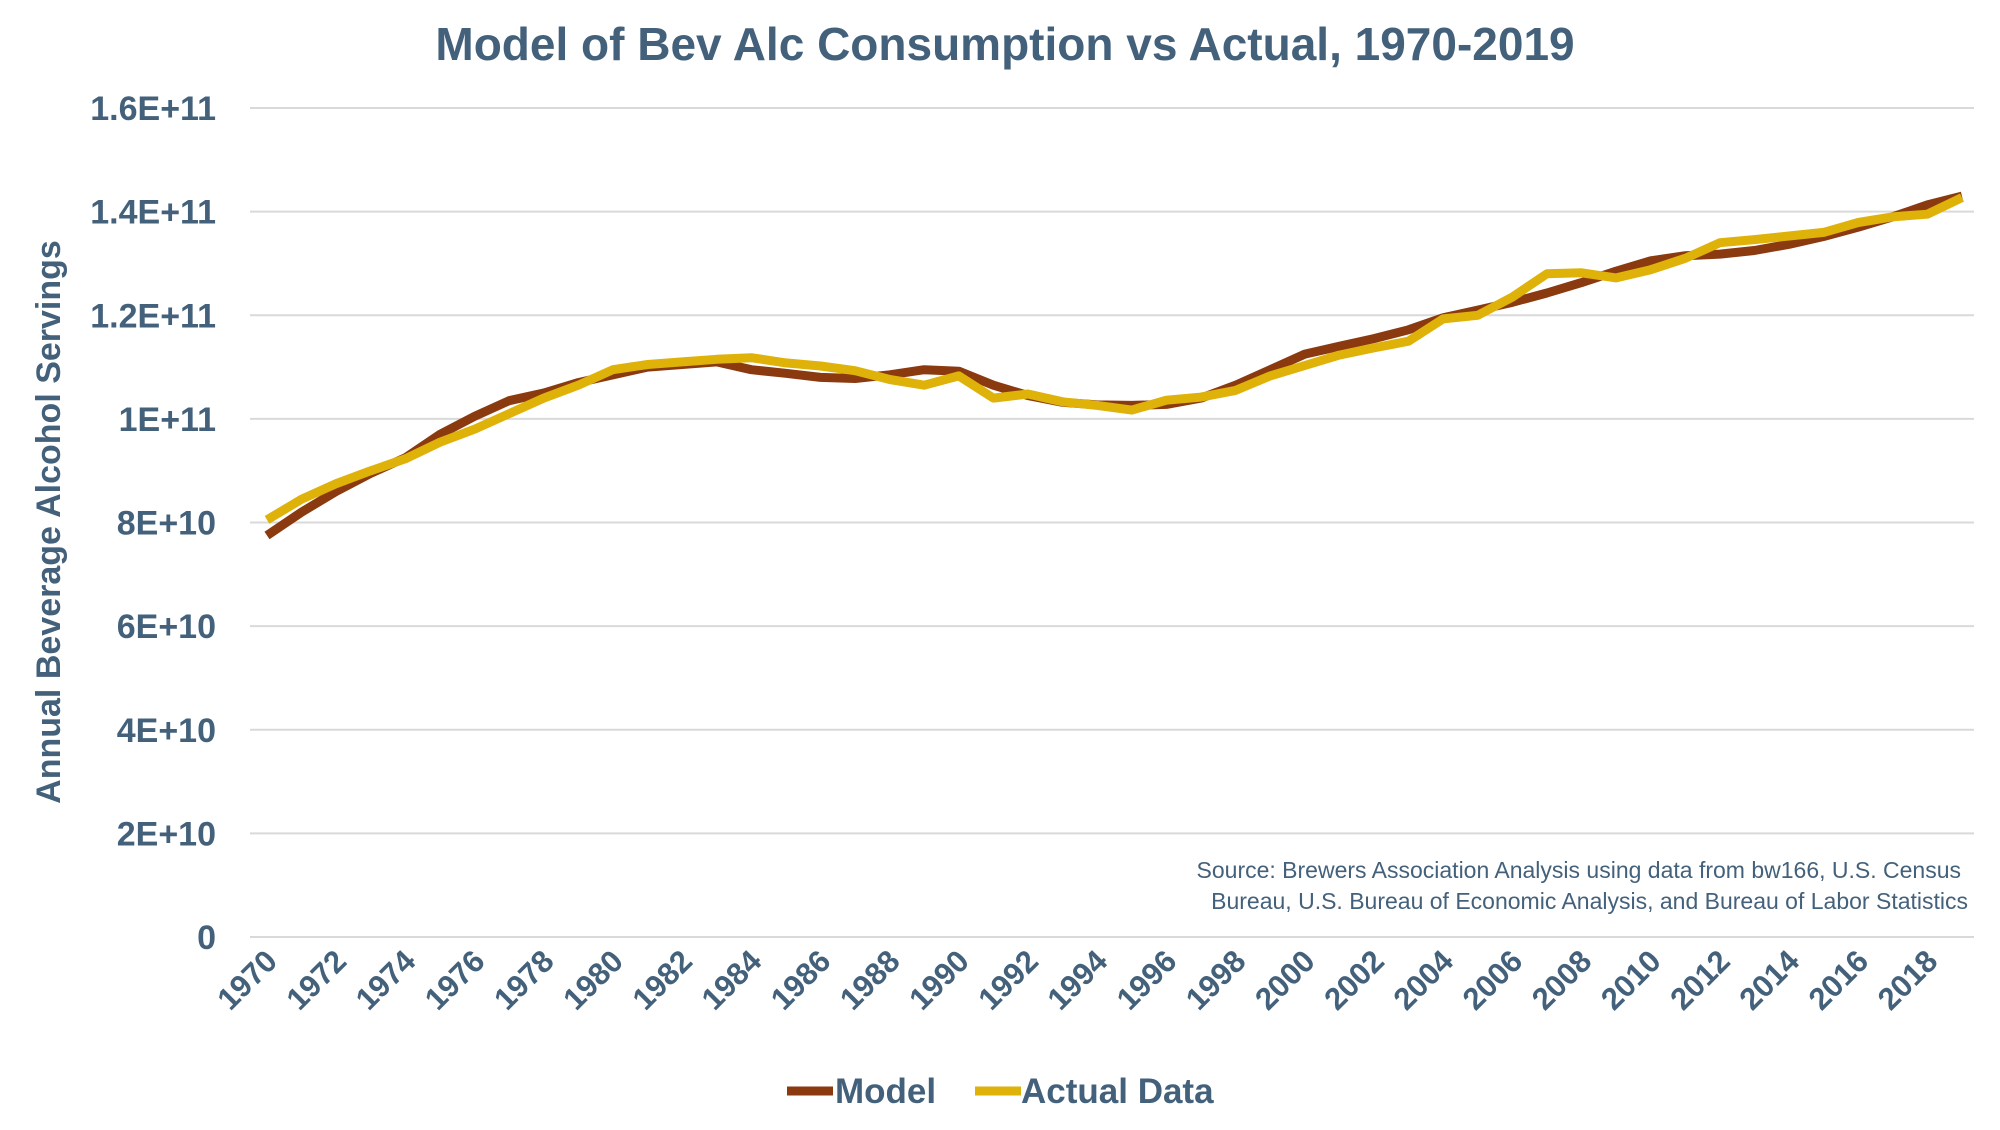  I want to click on x-tick-label: 2000, so click(1285, 980).